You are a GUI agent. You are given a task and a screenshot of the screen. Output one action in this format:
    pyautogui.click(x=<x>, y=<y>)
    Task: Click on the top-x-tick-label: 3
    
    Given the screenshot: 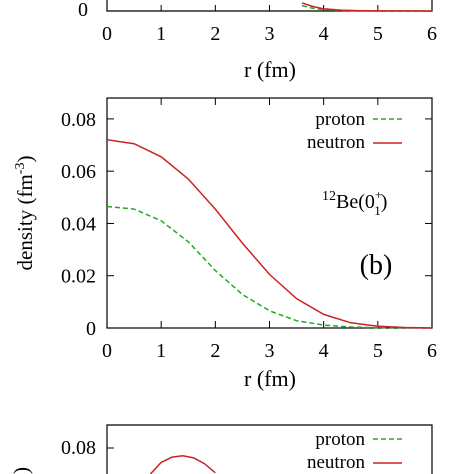 What is the action you would take?
    pyautogui.click(x=270, y=34)
    